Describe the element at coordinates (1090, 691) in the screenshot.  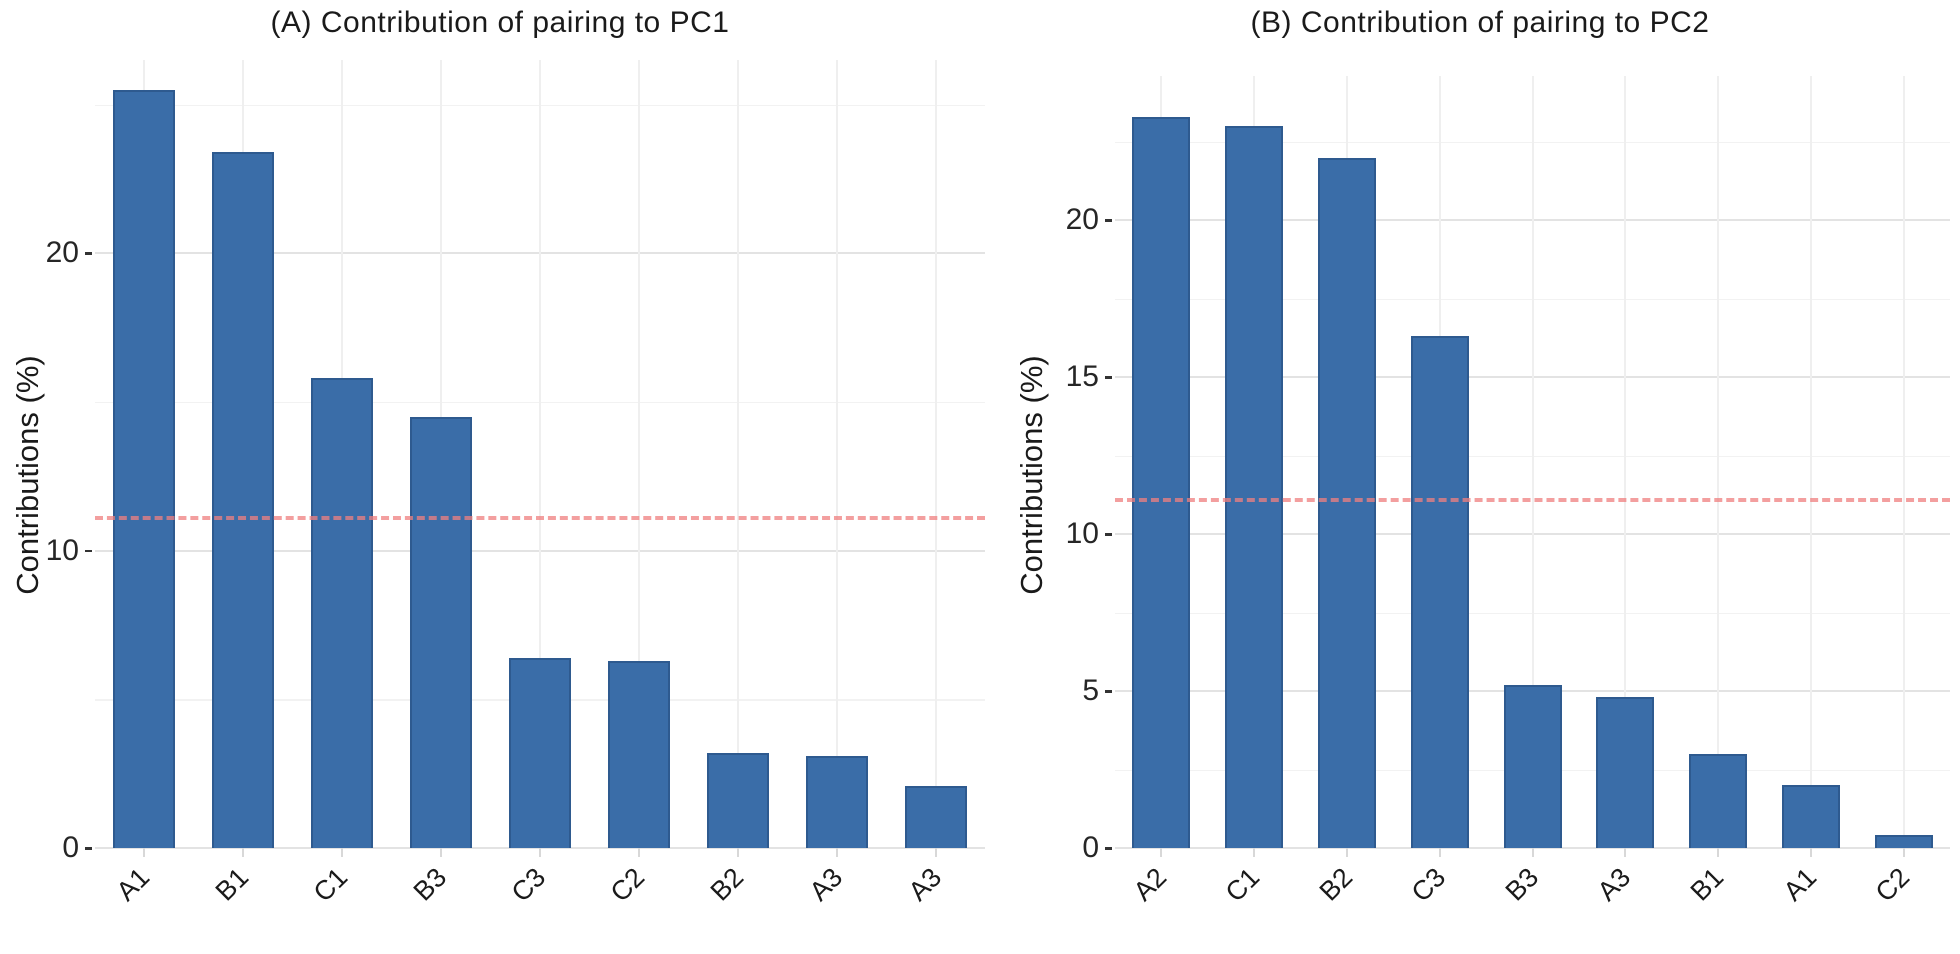
I see `y-tick-label: 5` at that location.